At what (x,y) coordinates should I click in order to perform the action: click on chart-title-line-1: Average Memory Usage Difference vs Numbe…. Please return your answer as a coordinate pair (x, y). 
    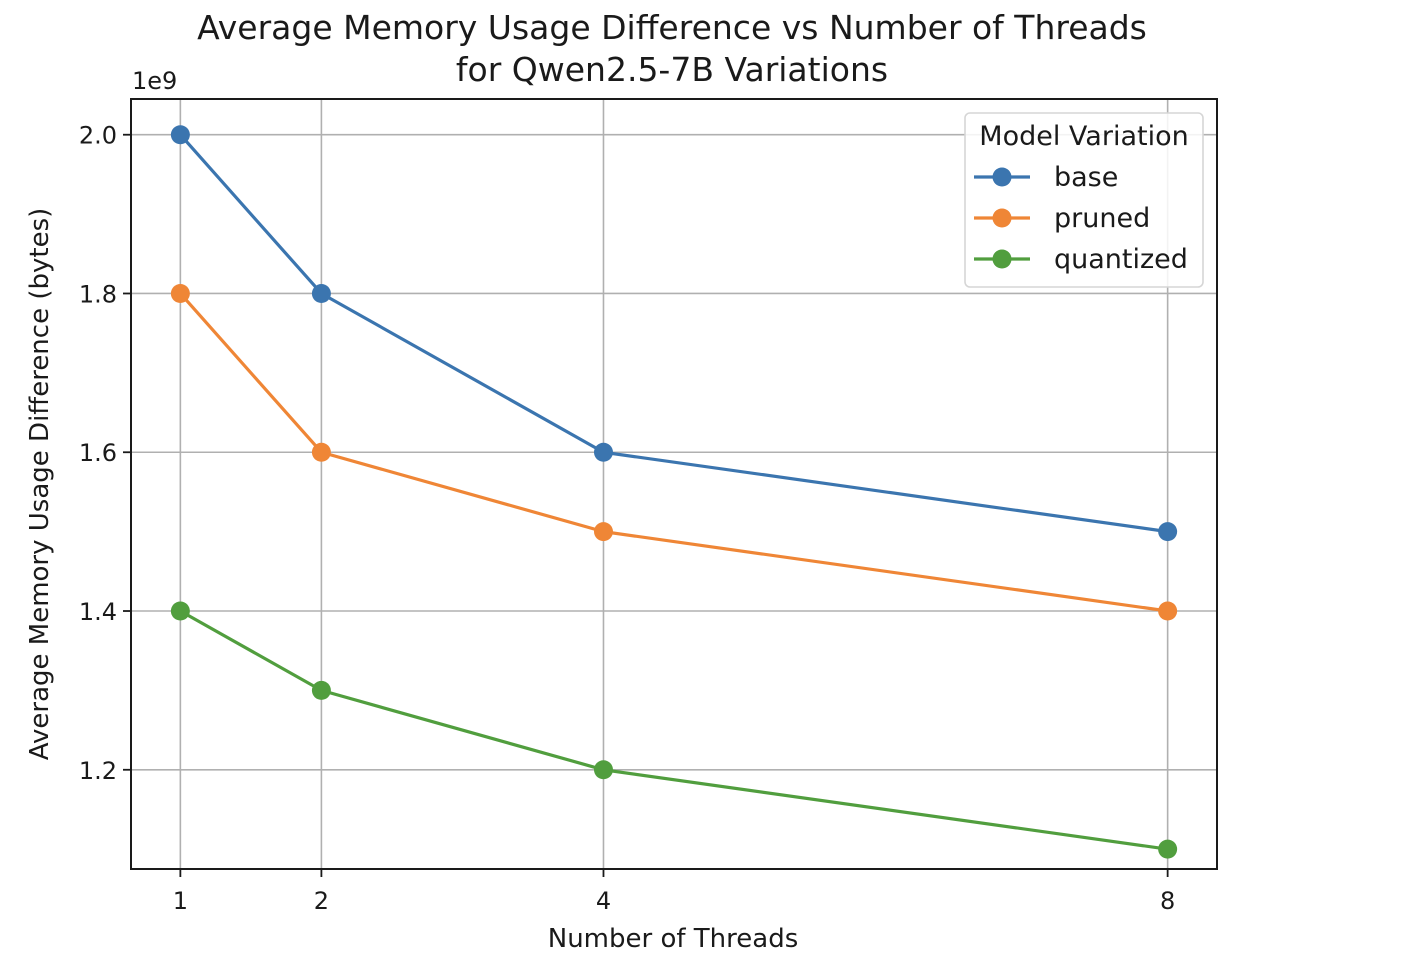
    Looking at the image, I should click on (672, 27).